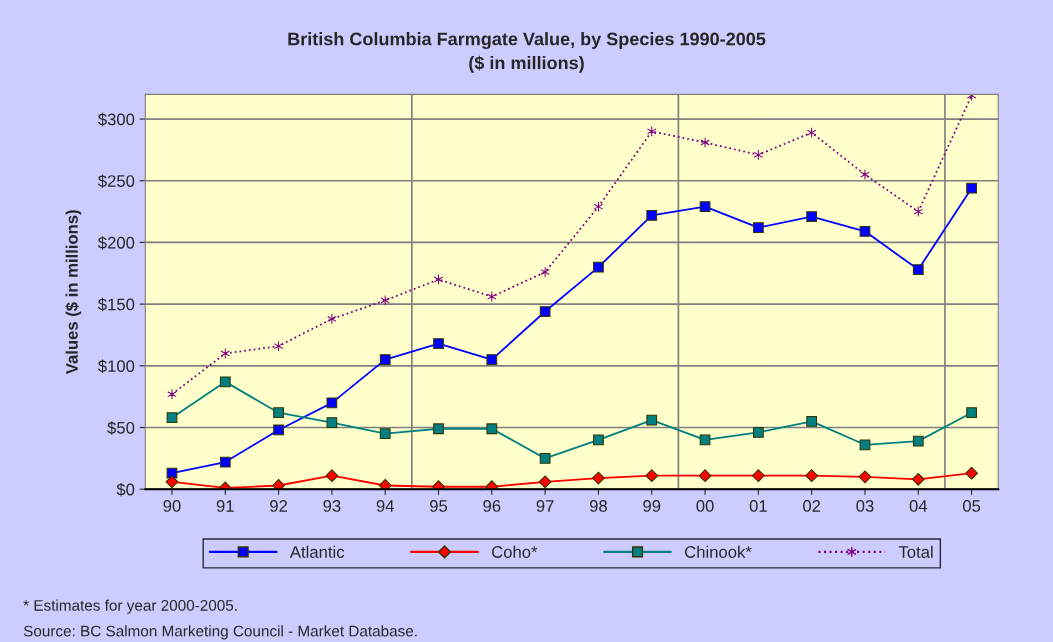  I want to click on x-tick-label: 04, so click(918, 506).